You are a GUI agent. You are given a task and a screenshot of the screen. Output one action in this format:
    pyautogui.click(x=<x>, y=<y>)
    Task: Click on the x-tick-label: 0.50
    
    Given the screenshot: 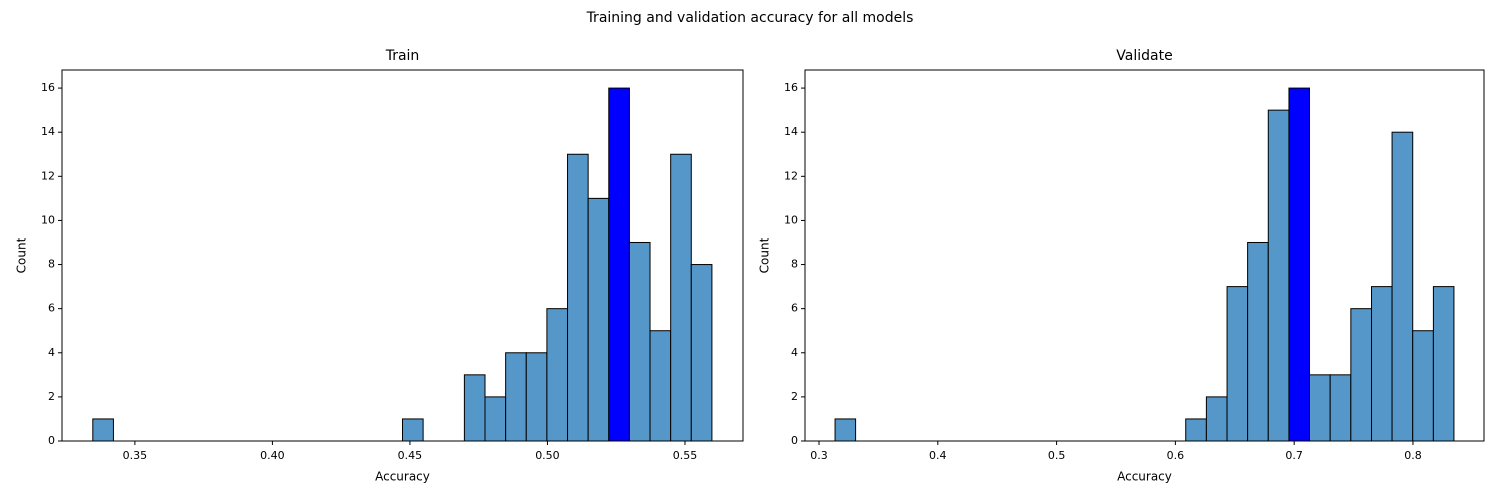 What is the action you would take?
    pyautogui.click(x=547, y=455)
    